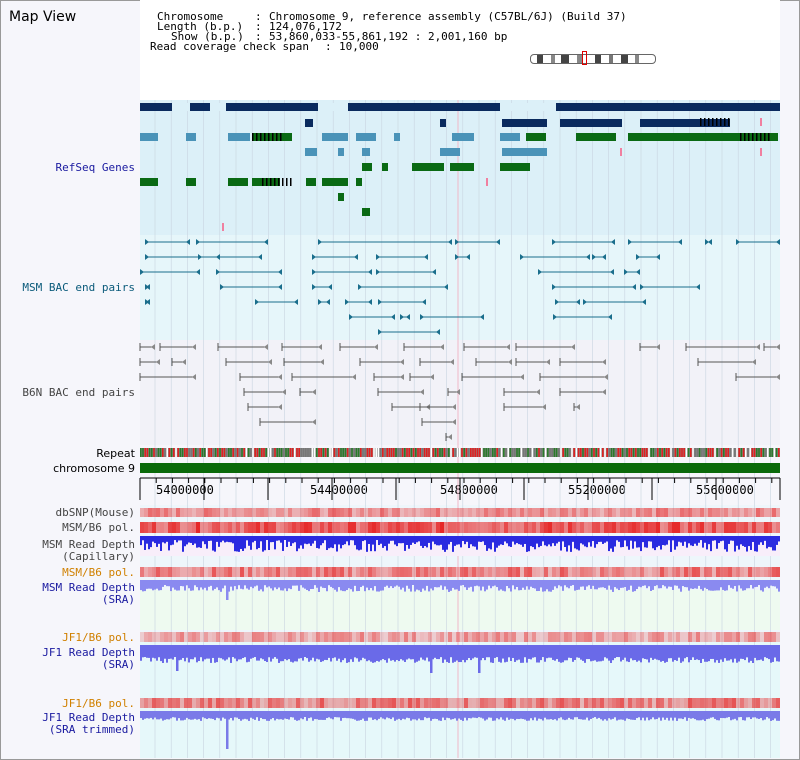 The width and height of the screenshot is (800, 760). What do you see at coordinates (388, 36) in the screenshot?
I see `show-value: 53,860,033-55,861,192 : 2,001,160 bp` at bounding box center [388, 36].